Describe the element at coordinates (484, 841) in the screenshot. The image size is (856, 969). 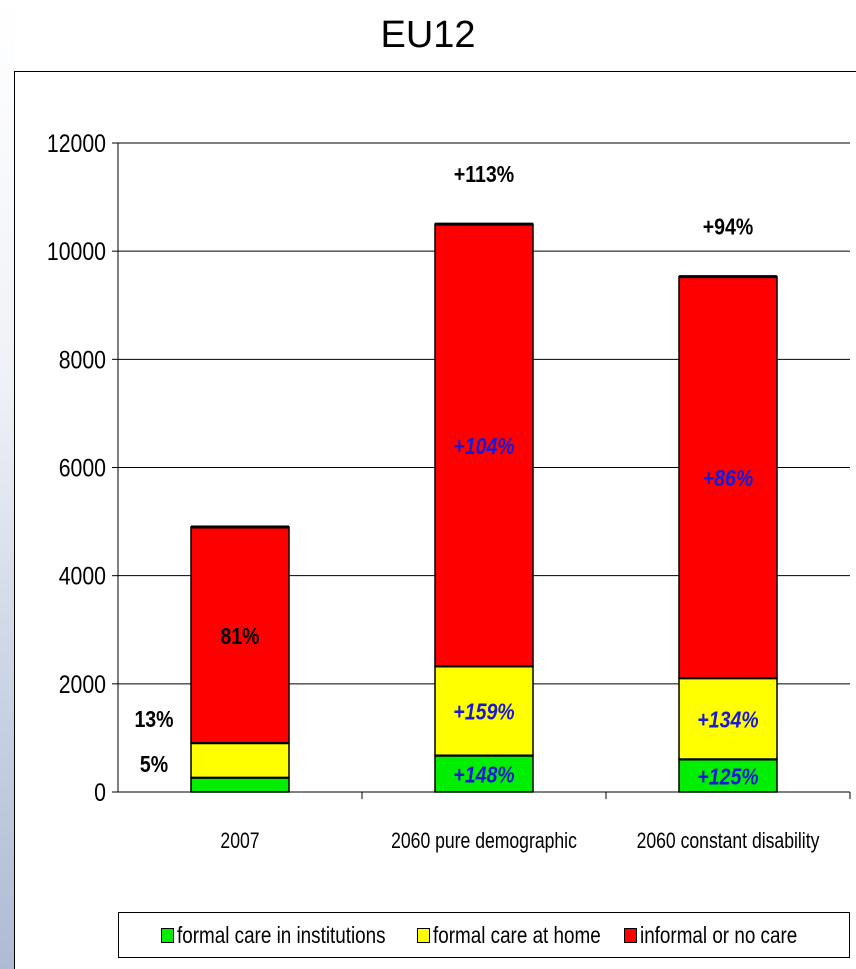
I see `x-category-label: 2060 pure demographic` at that location.